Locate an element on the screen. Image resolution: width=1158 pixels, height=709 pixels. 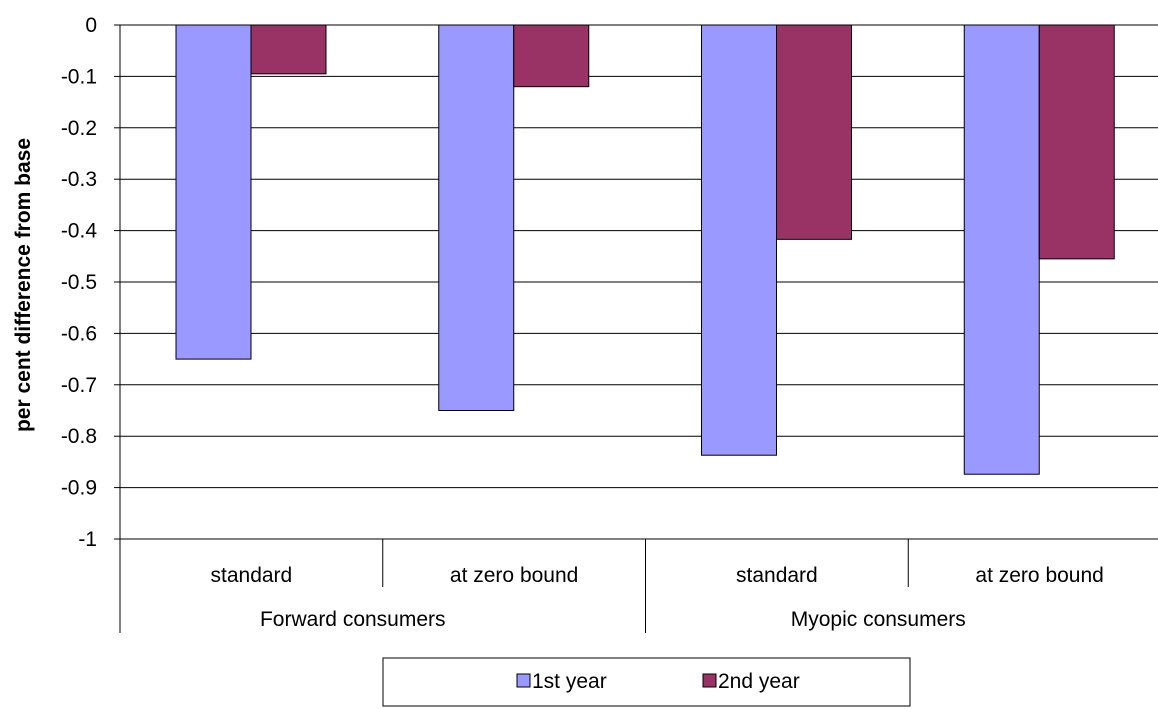
legend: 1st year 2nd year is located at coordinates (646, 682).